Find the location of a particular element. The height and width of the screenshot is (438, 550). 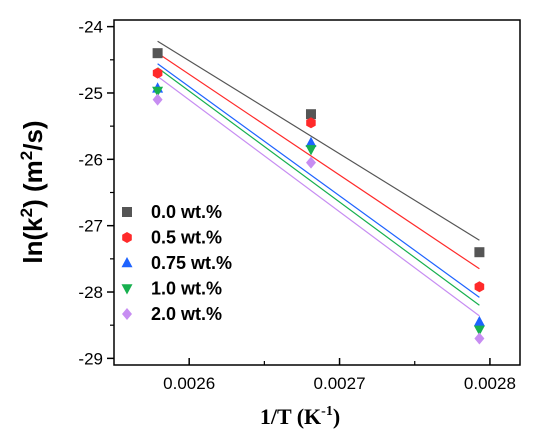

legend-label: 0.0 wt.% is located at coordinates (186, 212).